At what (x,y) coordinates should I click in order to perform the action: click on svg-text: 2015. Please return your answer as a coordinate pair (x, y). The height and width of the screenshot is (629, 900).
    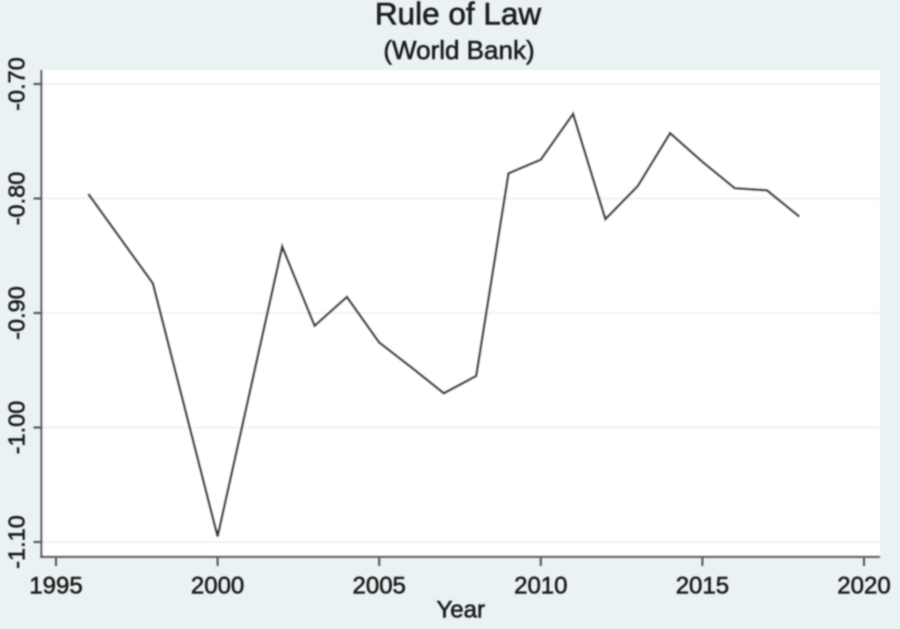
    Looking at the image, I should click on (702, 586).